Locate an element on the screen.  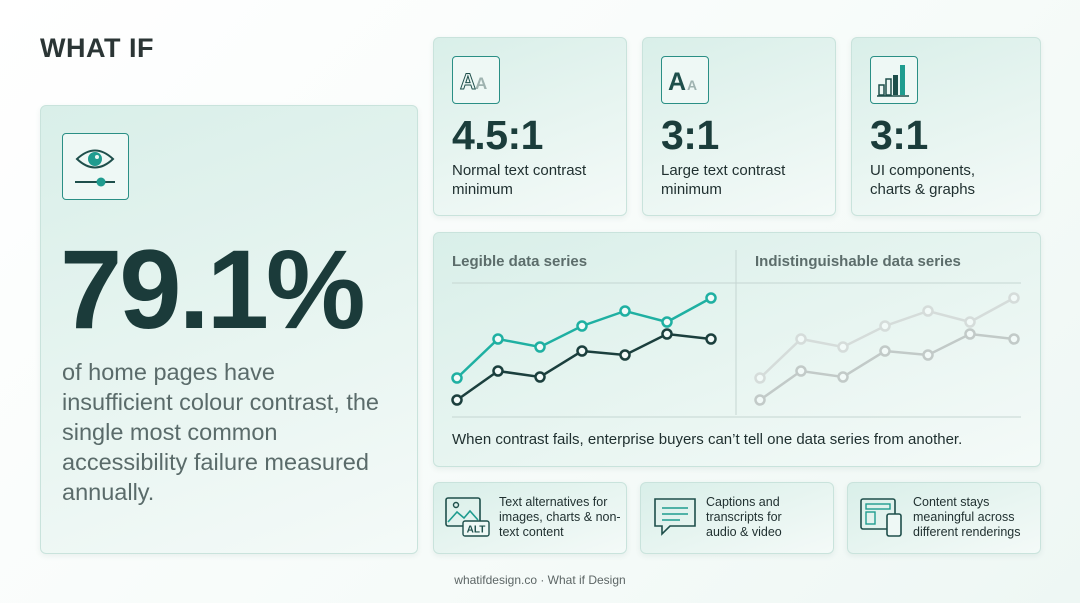
hero-stat: 79.1% is located at coordinates (213, 289).